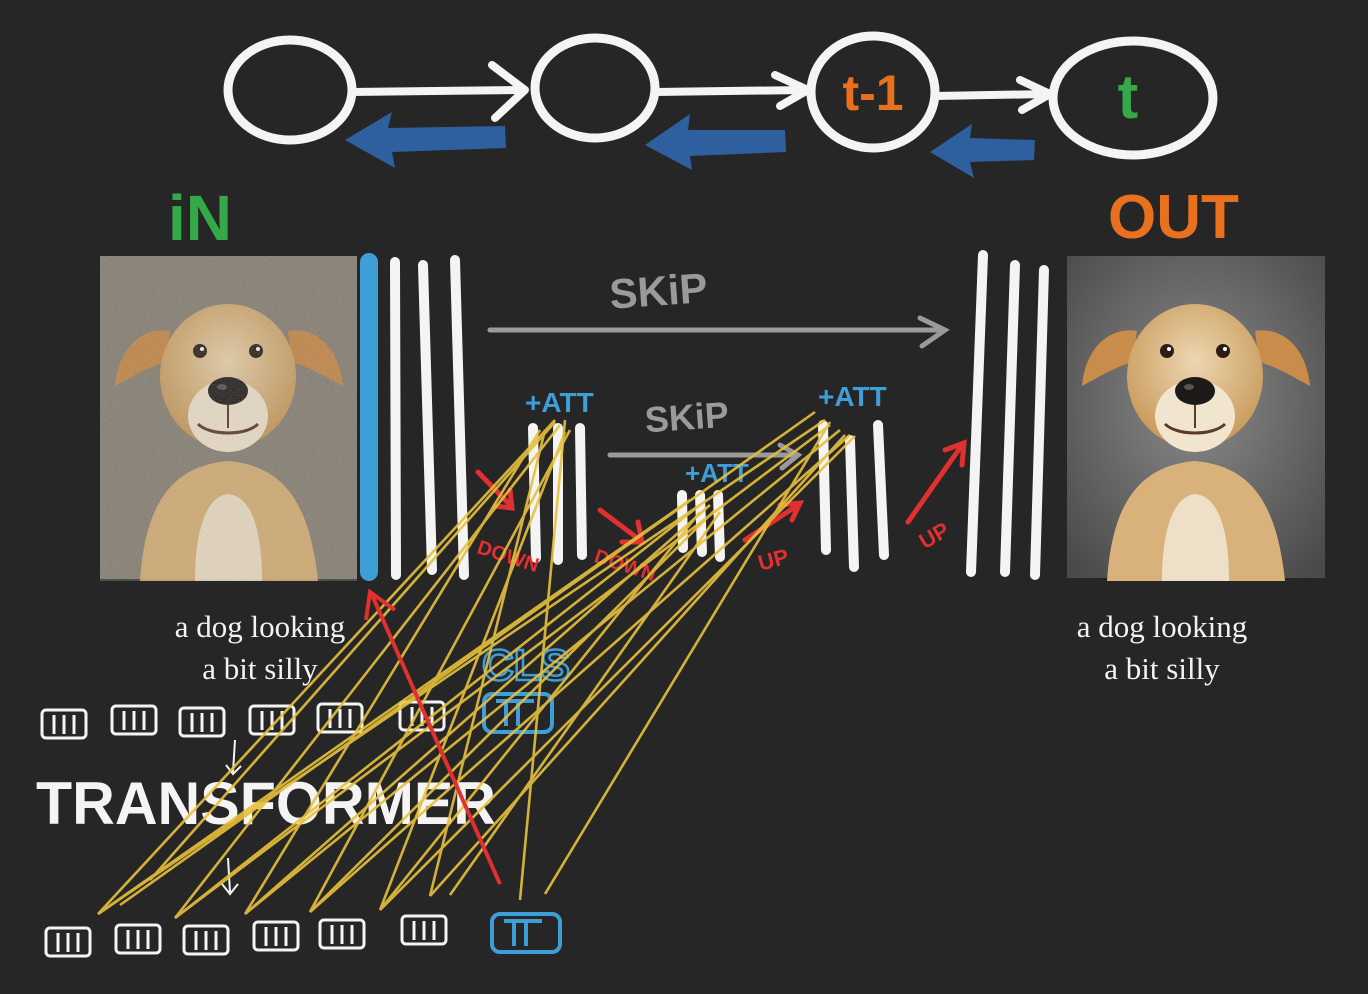 This screenshot has width=1368, height=994. Describe the element at coordinates (1196, 419) in the screenshot. I see `output-image` at that location.